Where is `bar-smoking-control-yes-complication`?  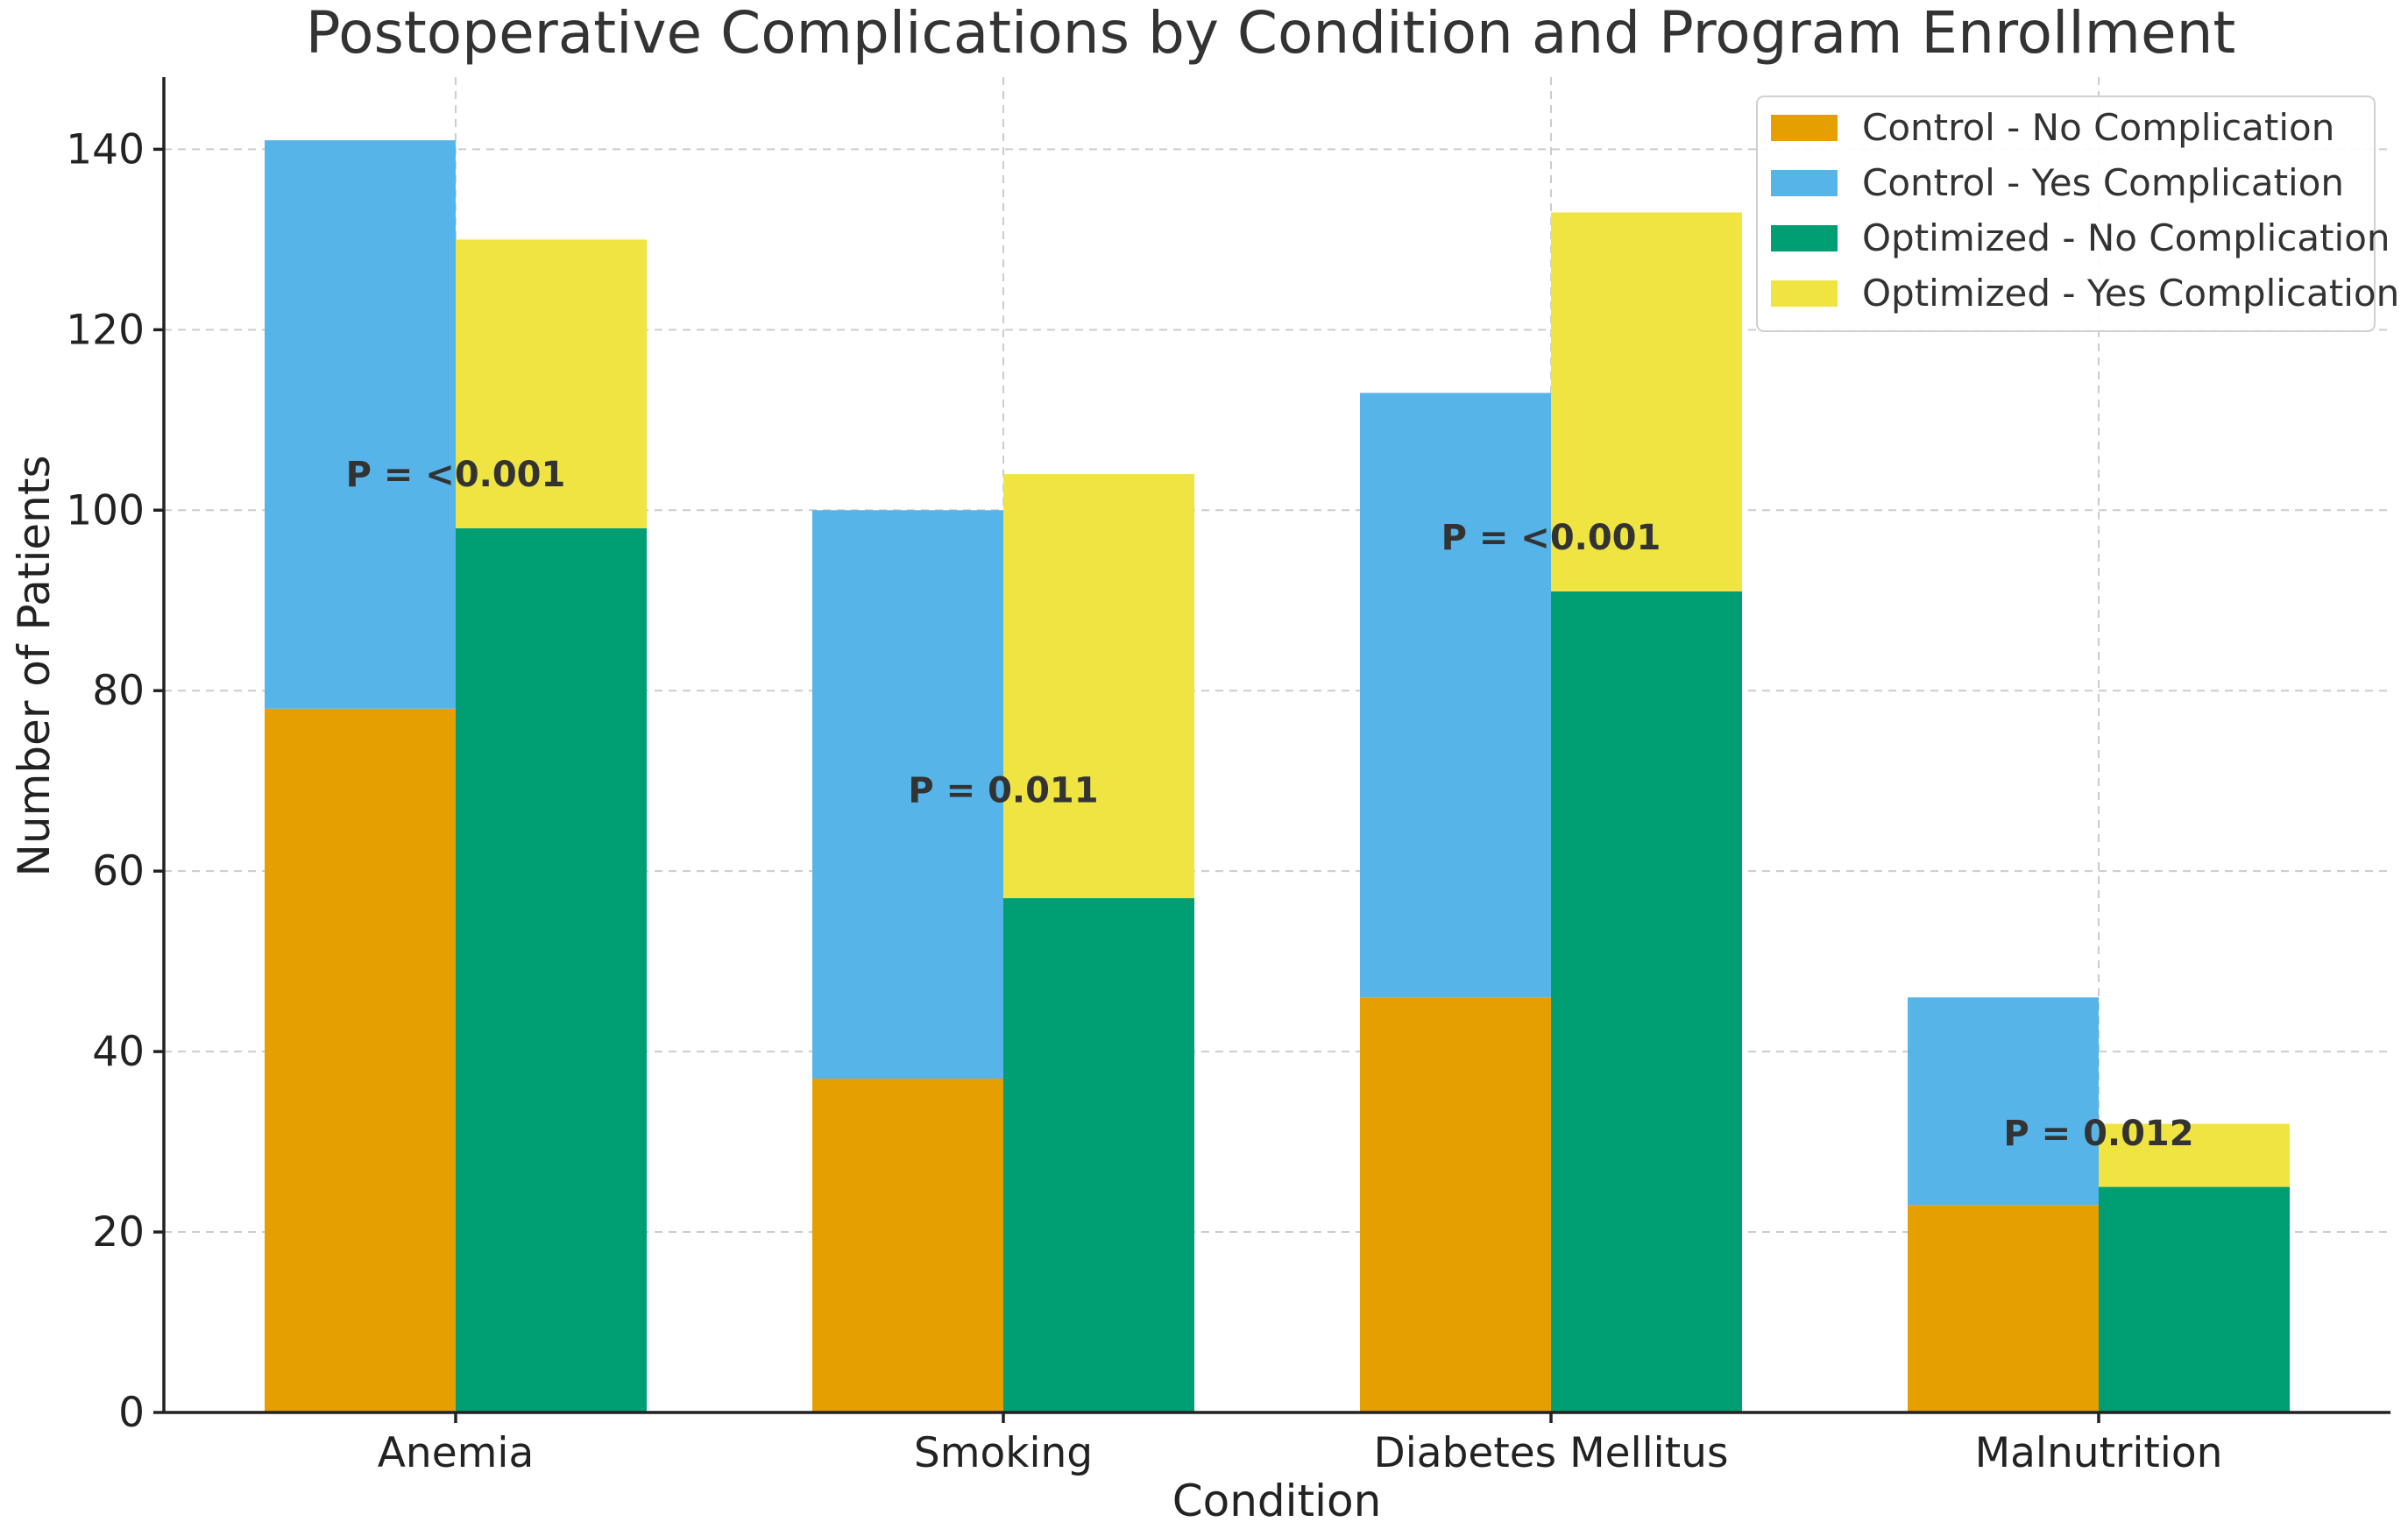
bar-smoking-control-yes-complication is located at coordinates (908, 794).